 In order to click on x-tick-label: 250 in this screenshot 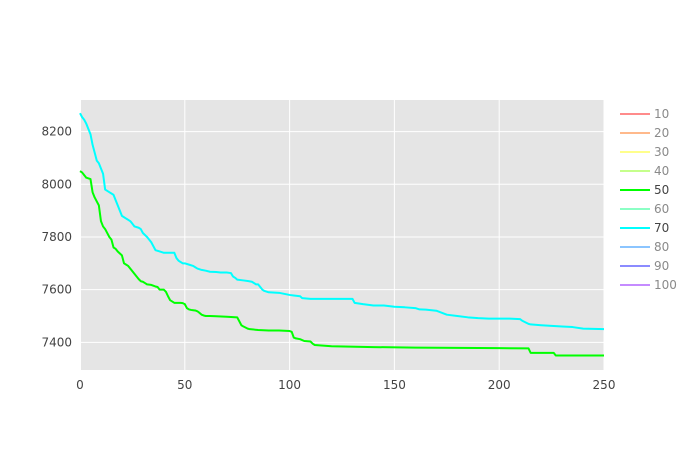, I will do `click(604, 385)`.